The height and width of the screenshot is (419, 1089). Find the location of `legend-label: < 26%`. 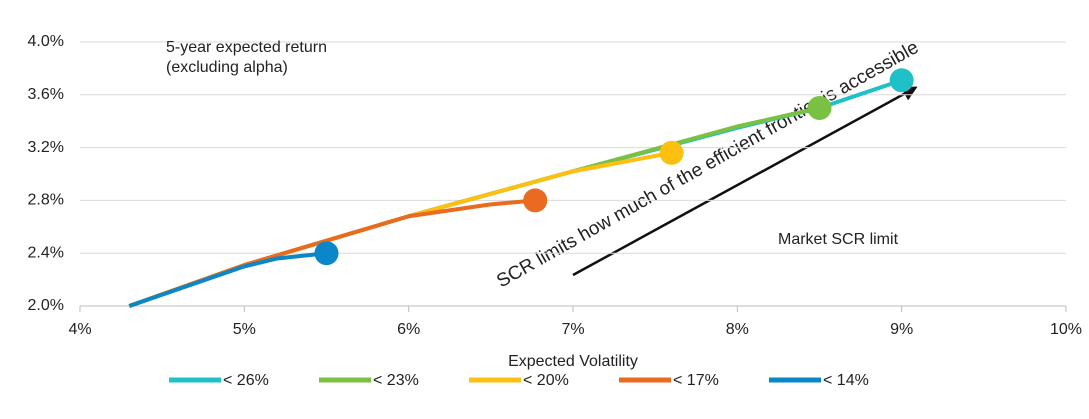

legend-label: < 26% is located at coordinates (246, 380).